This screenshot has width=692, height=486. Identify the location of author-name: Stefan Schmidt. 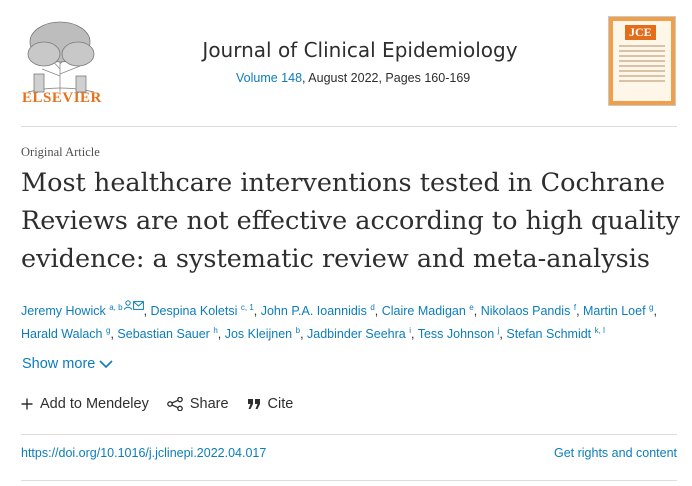
(549, 334).